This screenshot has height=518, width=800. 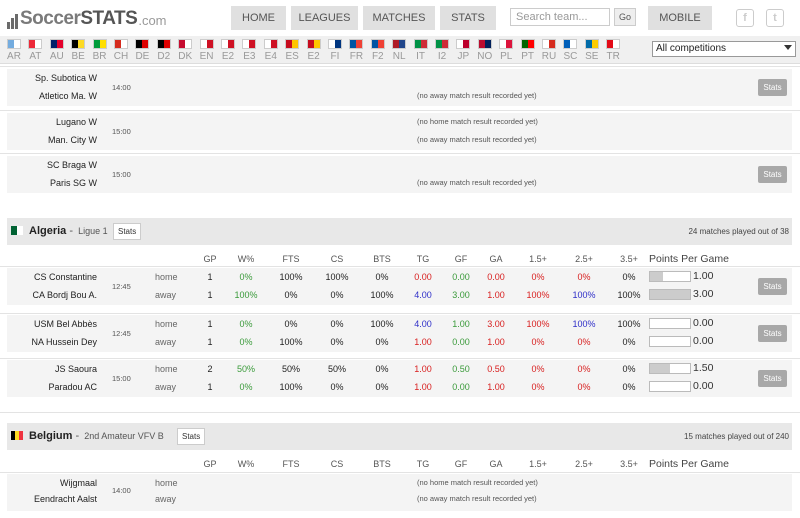 What do you see at coordinates (745, 18) in the screenshot?
I see `facebook-icon: f` at bounding box center [745, 18].